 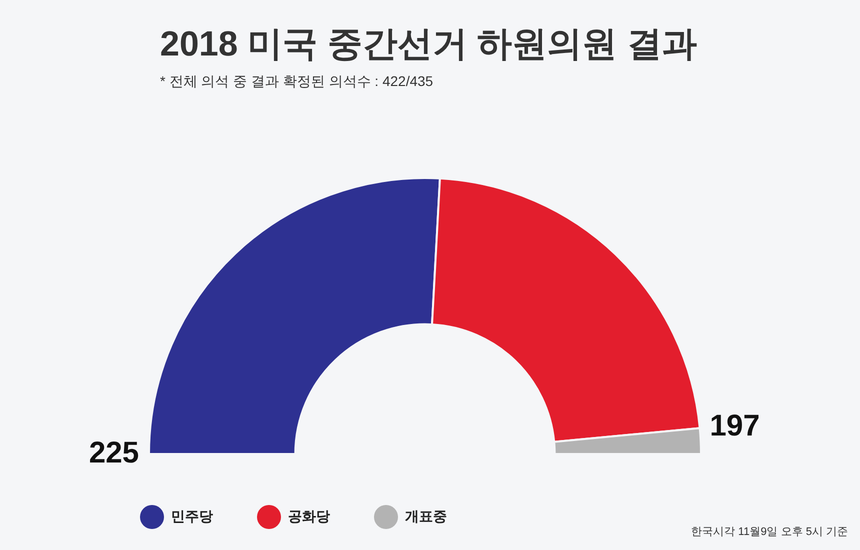 What do you see at coordinates (113, 453) in the screenshot?
I see `data-label: 225` at bounding box center [113, 453].